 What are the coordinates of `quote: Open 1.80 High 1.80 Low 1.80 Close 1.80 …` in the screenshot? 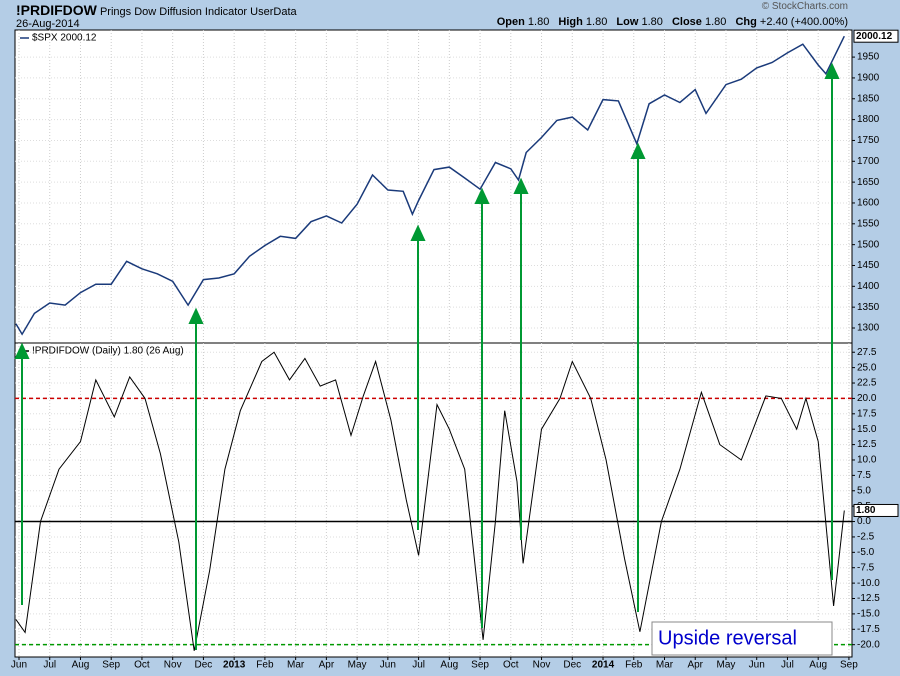 It's located at (669, 22).